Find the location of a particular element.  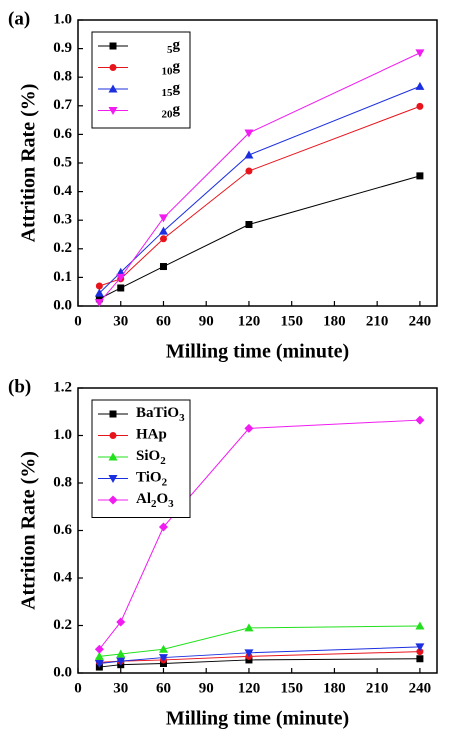

y-tick-label: 0.7 is located at coordinates (62, 105).